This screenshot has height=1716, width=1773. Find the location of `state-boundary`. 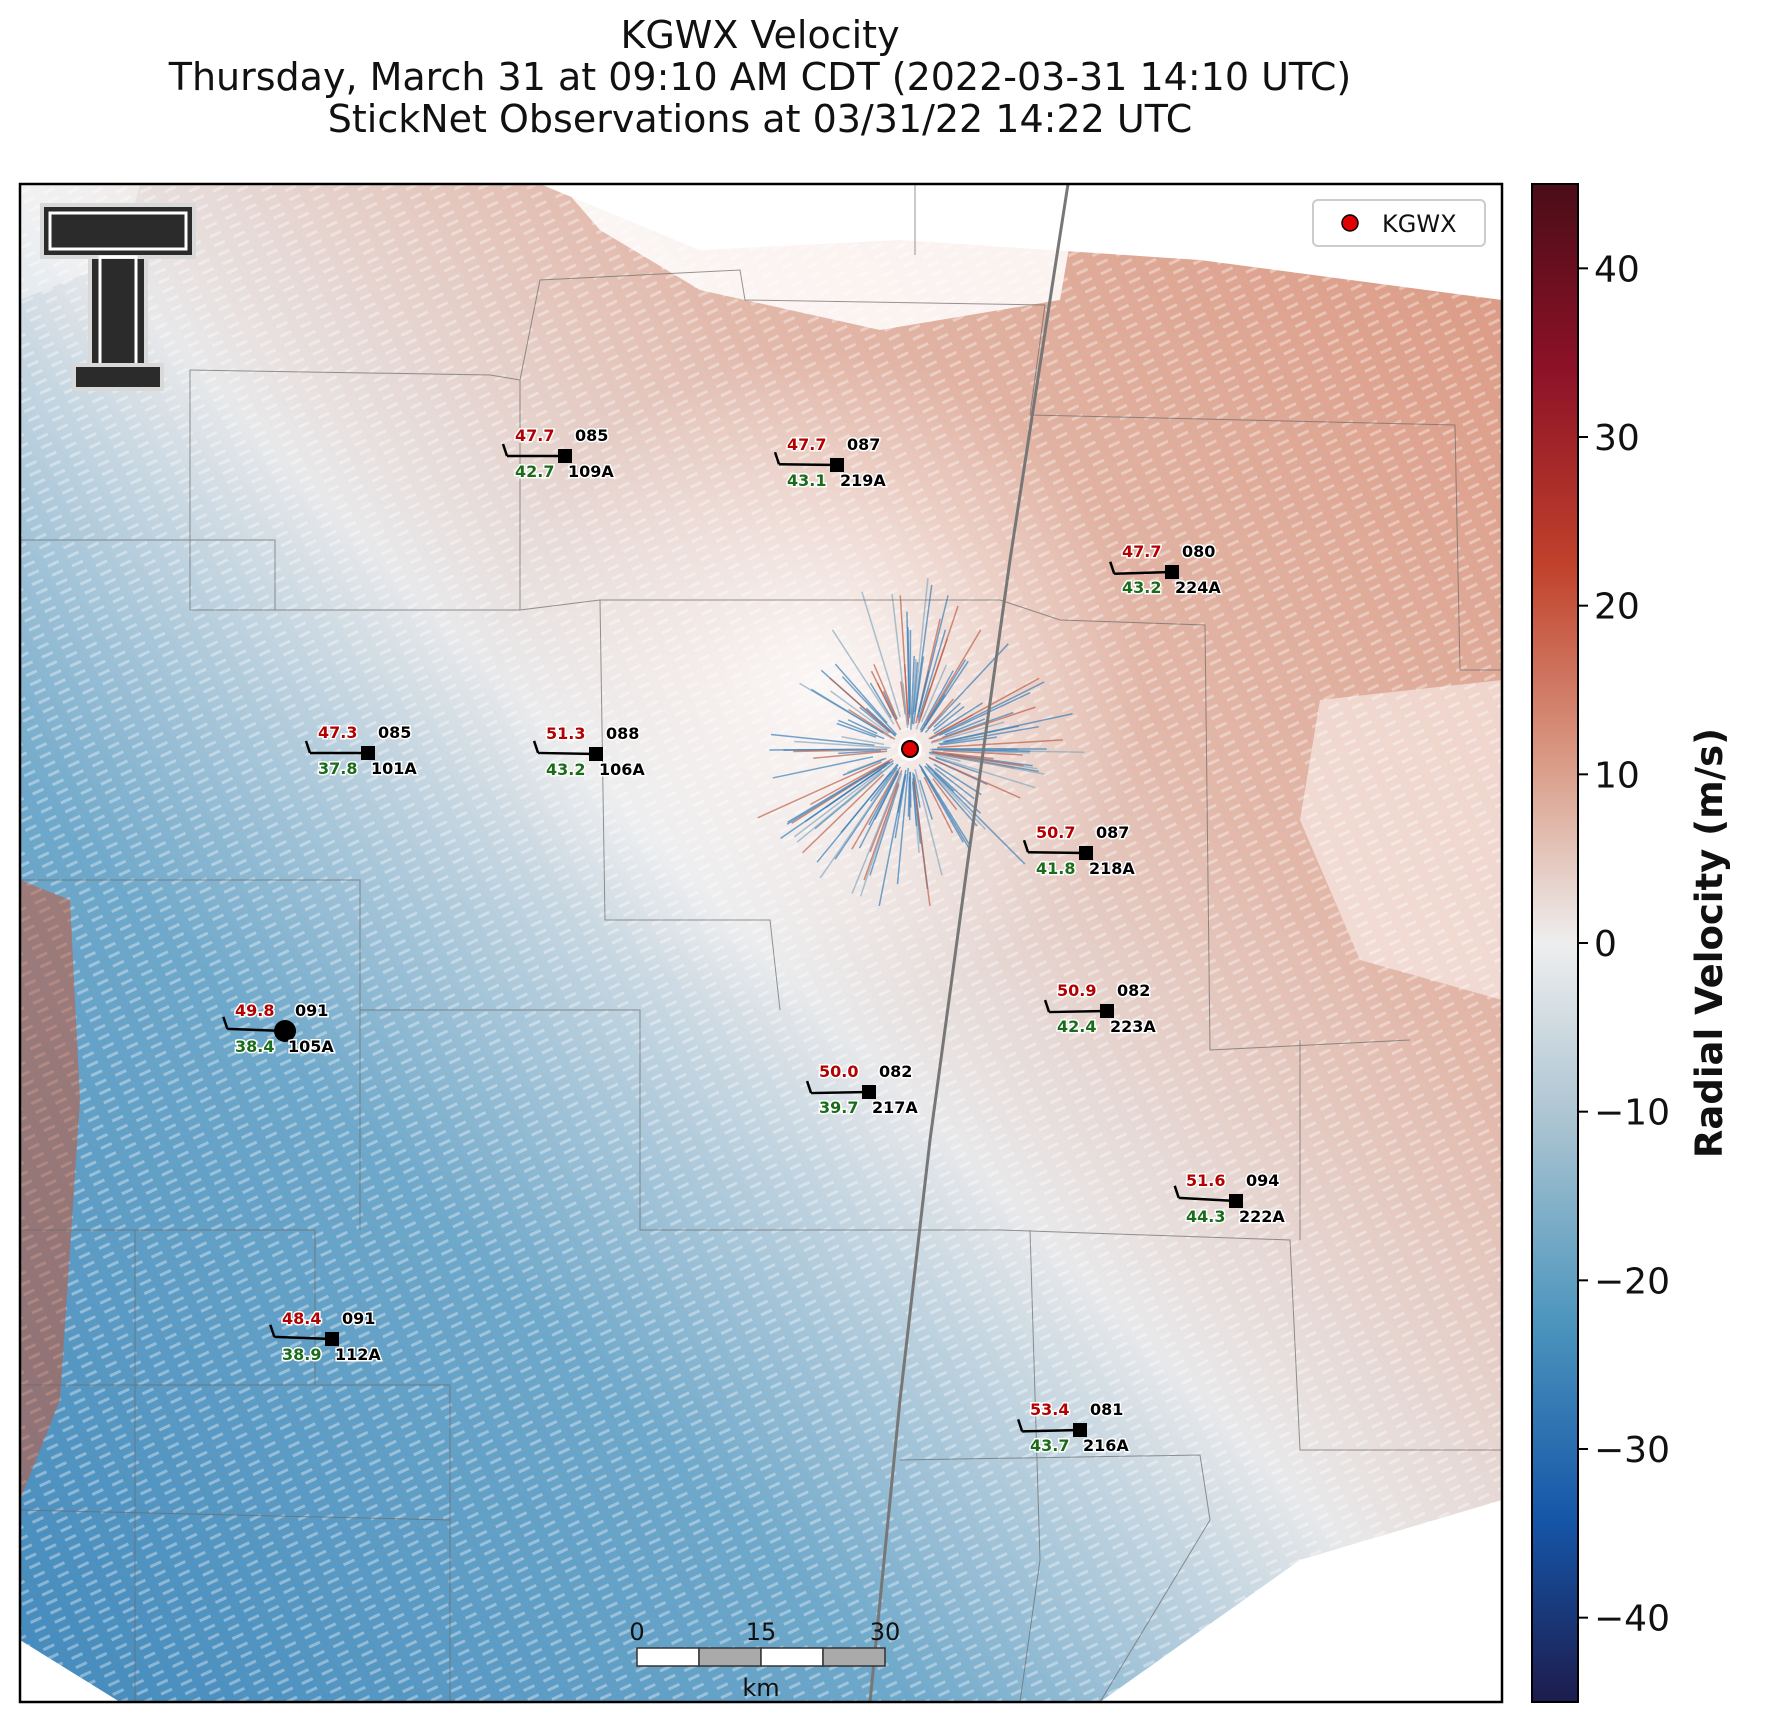

state-boundary is located at coordinates (969, 943).